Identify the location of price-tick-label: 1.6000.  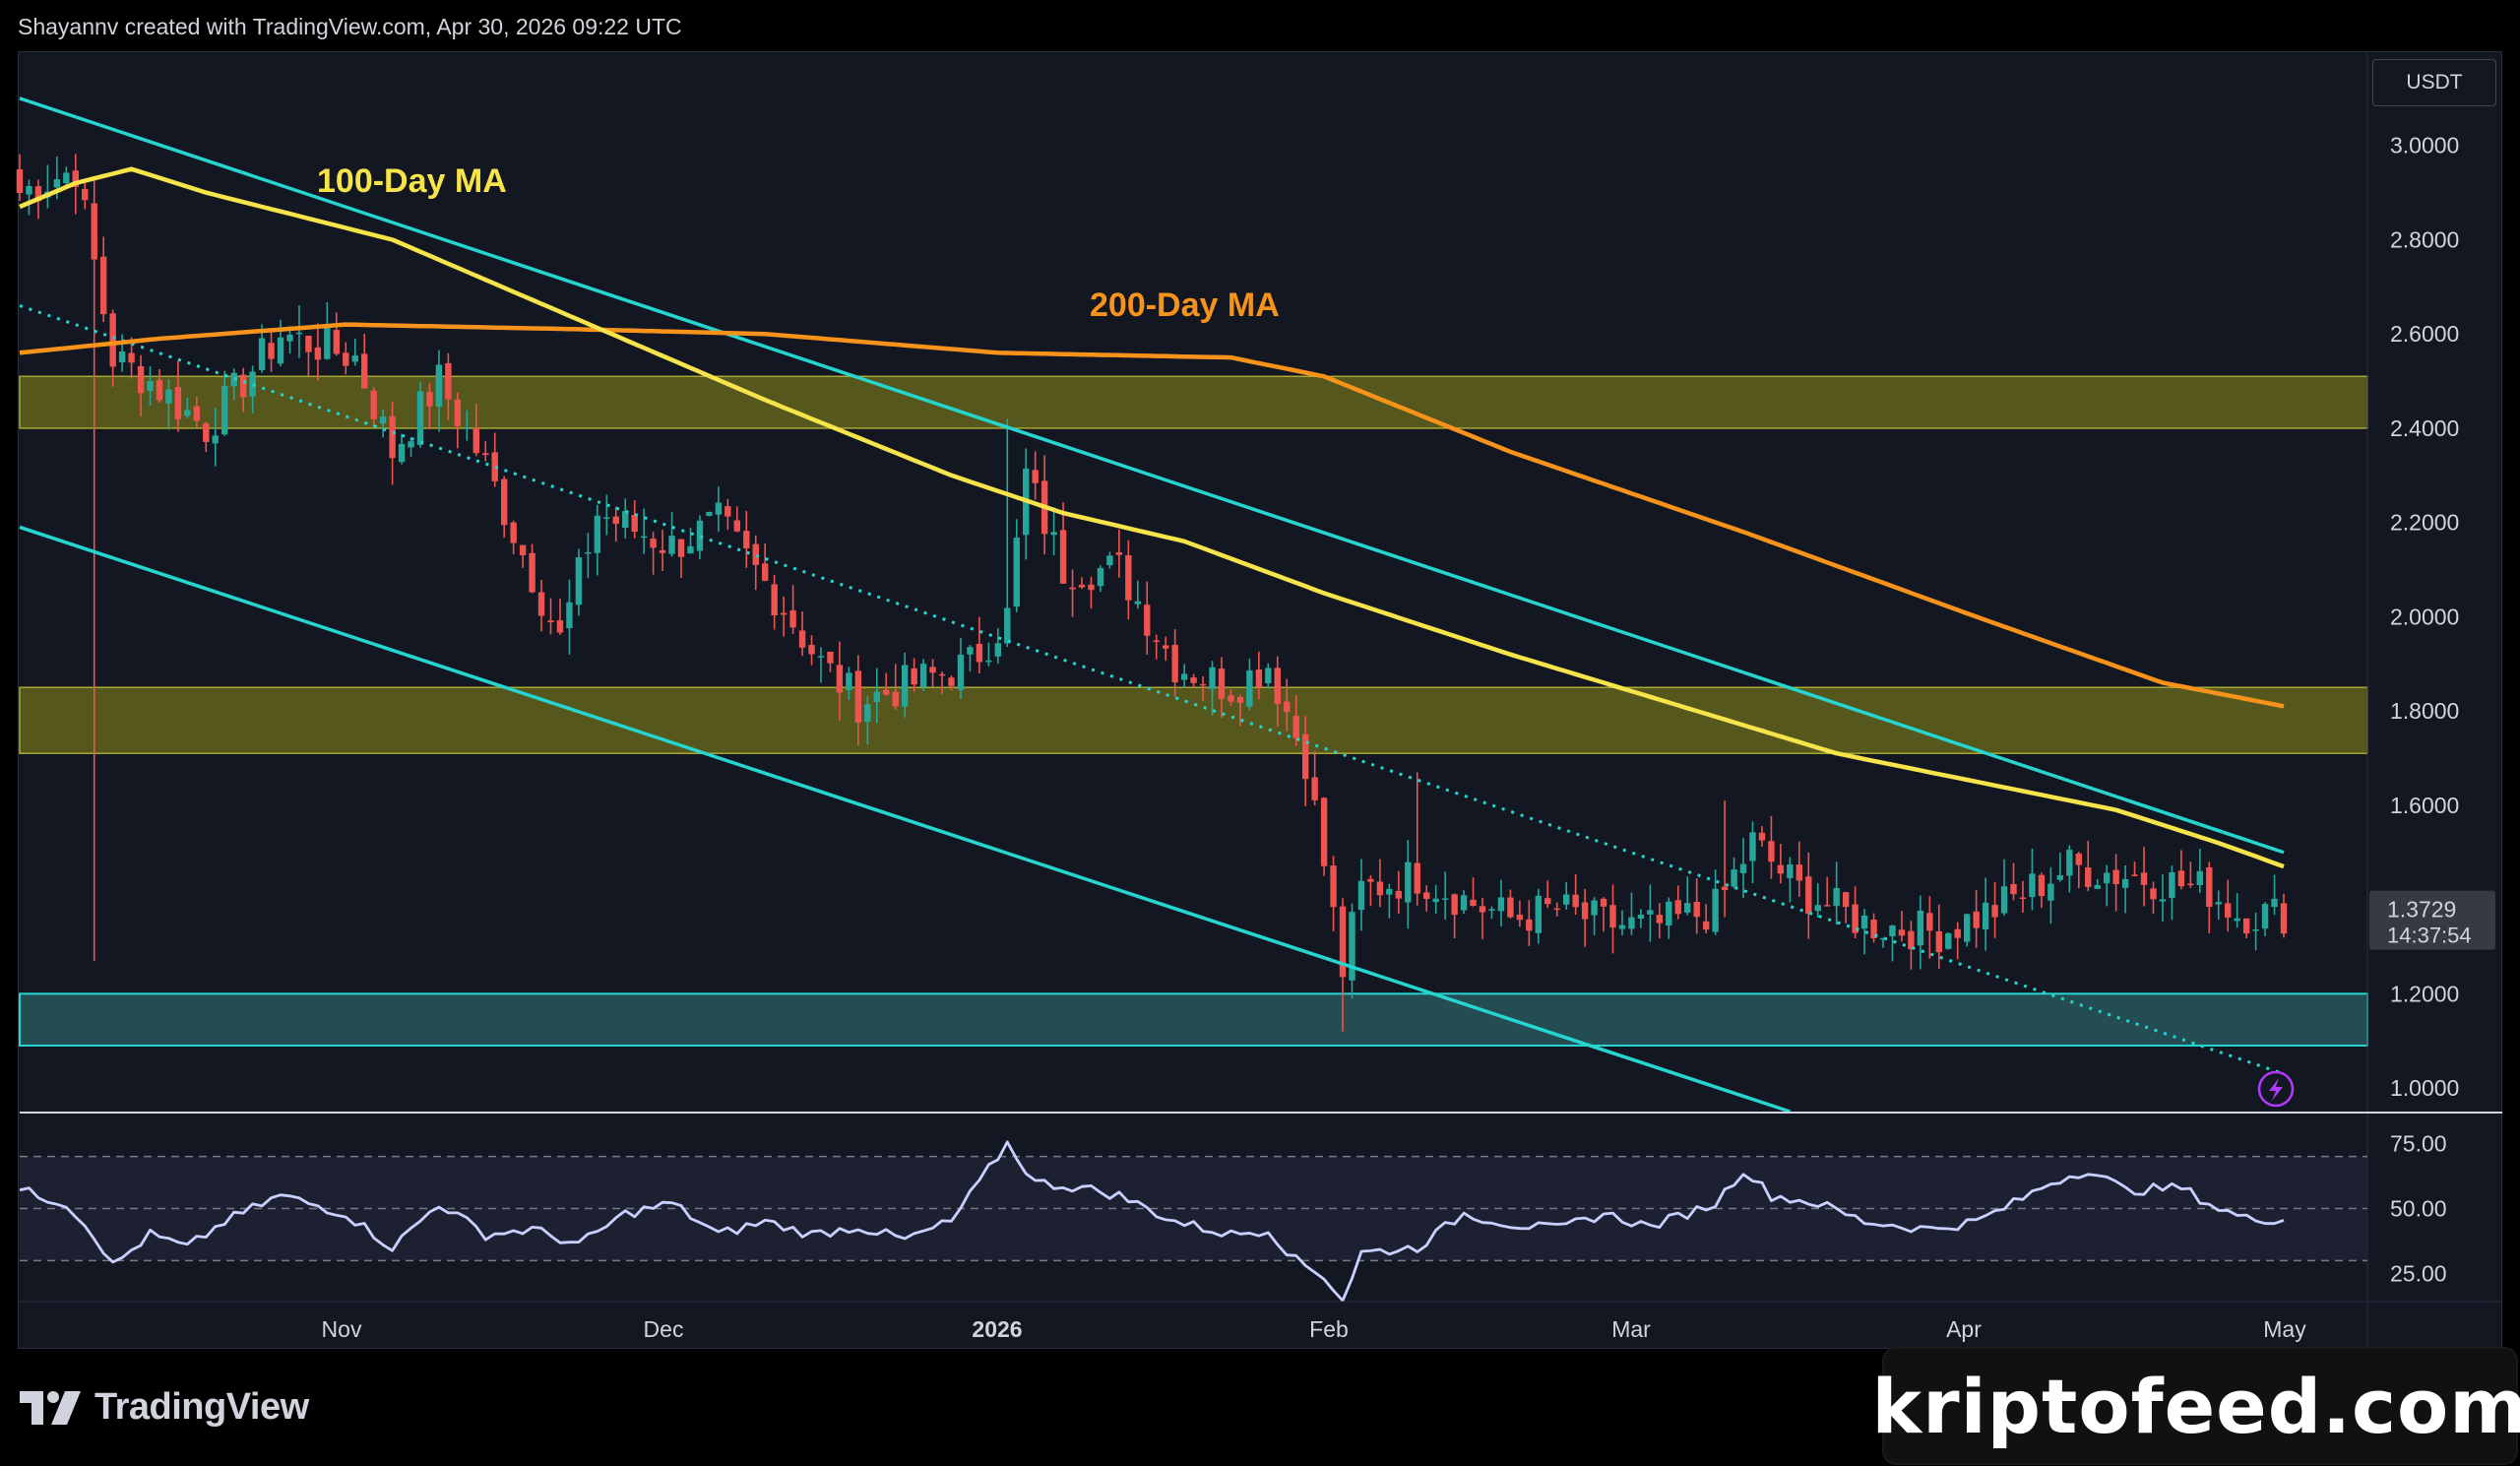
(2424, 806).